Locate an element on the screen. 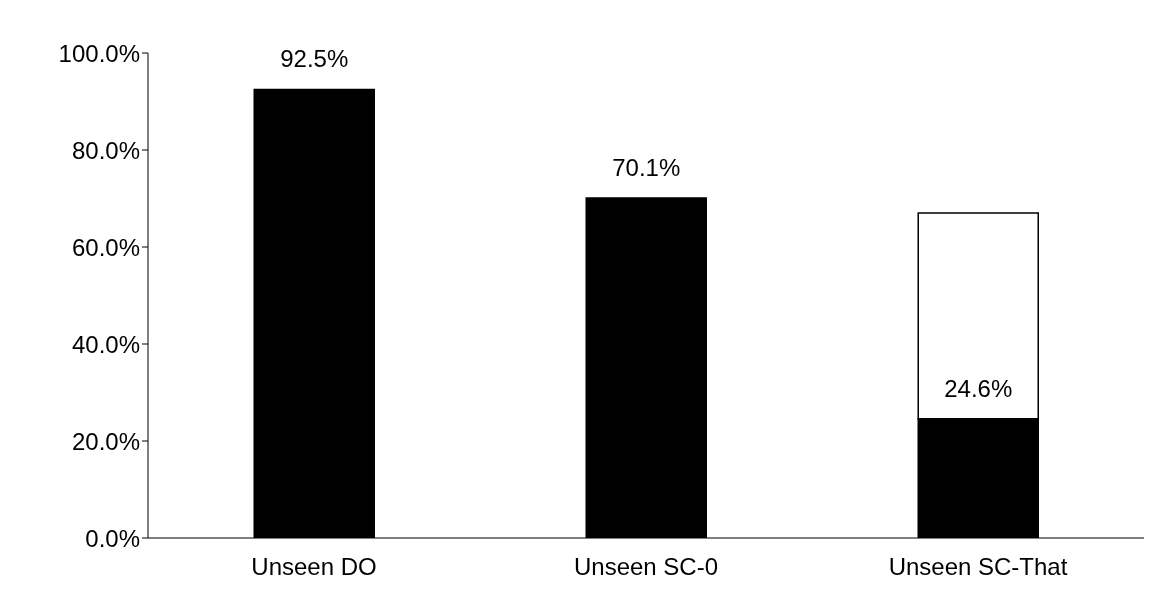  y-tick-label: 0.0% is located at coordinates (112, 538).